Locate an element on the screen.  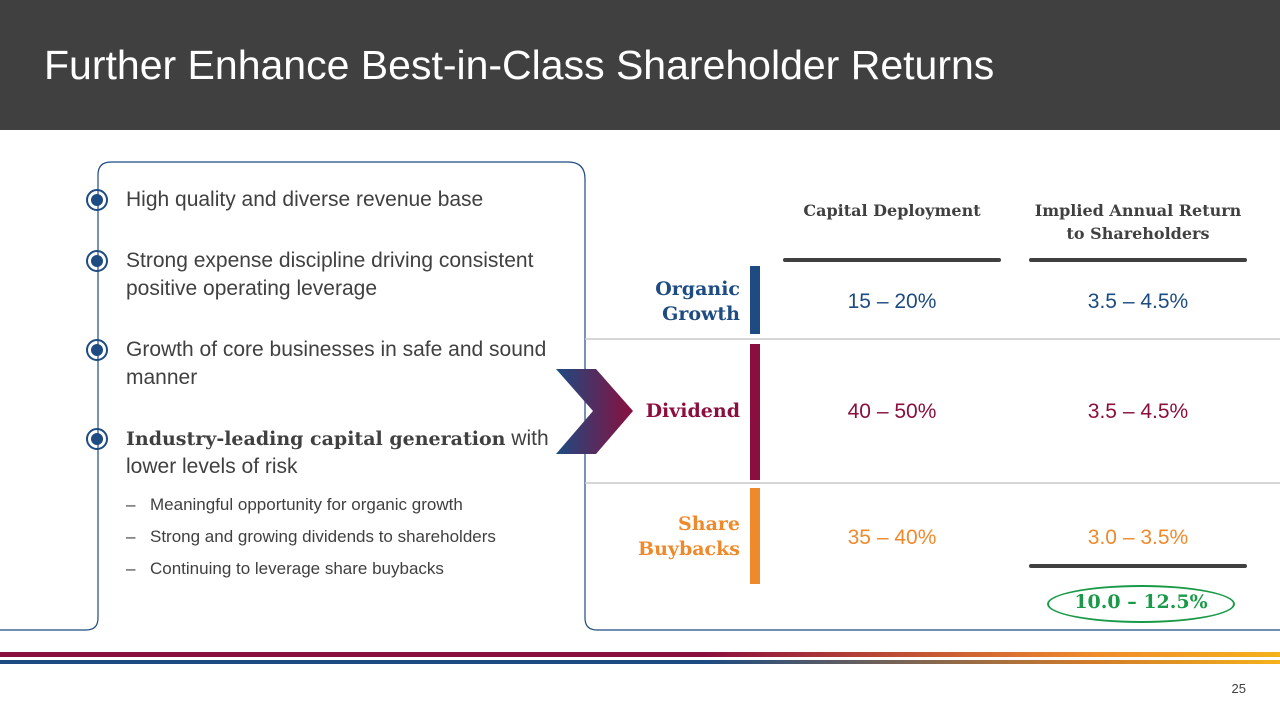
row-label-organic-growth: Organic Growth is located at coordinates (697, 301).